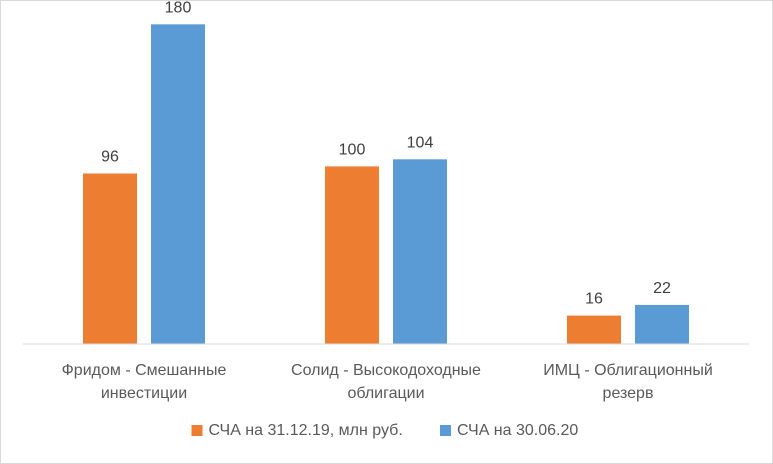 The height and width of the screenshot is (464, 773). Describe the element at coordinates (628, 370) in the screenshot. I see `category-label-3-line1: ИМЦ - Облигационный` at that location.